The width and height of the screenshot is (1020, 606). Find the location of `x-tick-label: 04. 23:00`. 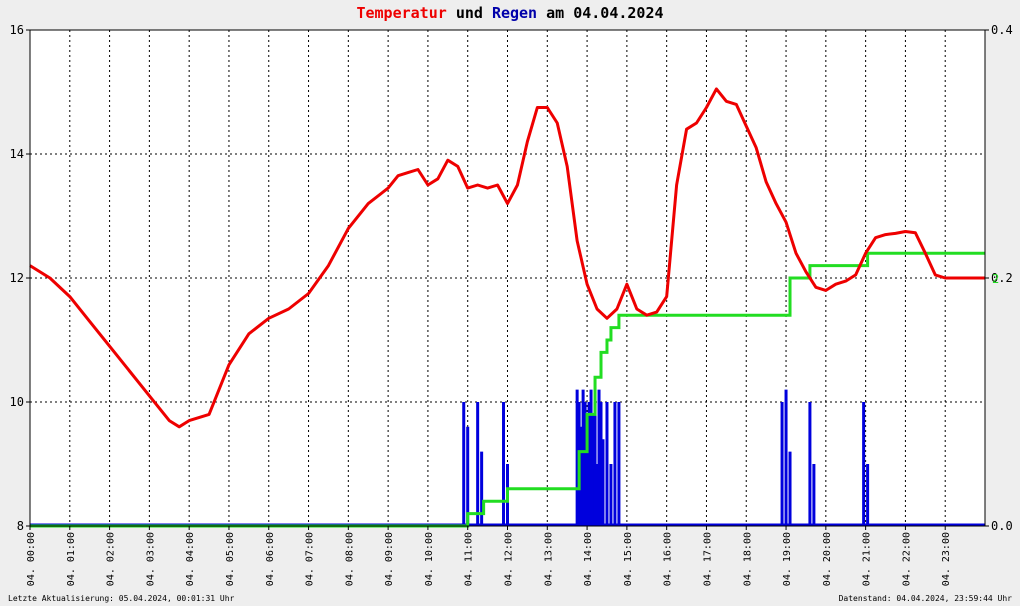

x-tick-label: 04. 23:00 is located at coordinates (946, 559).